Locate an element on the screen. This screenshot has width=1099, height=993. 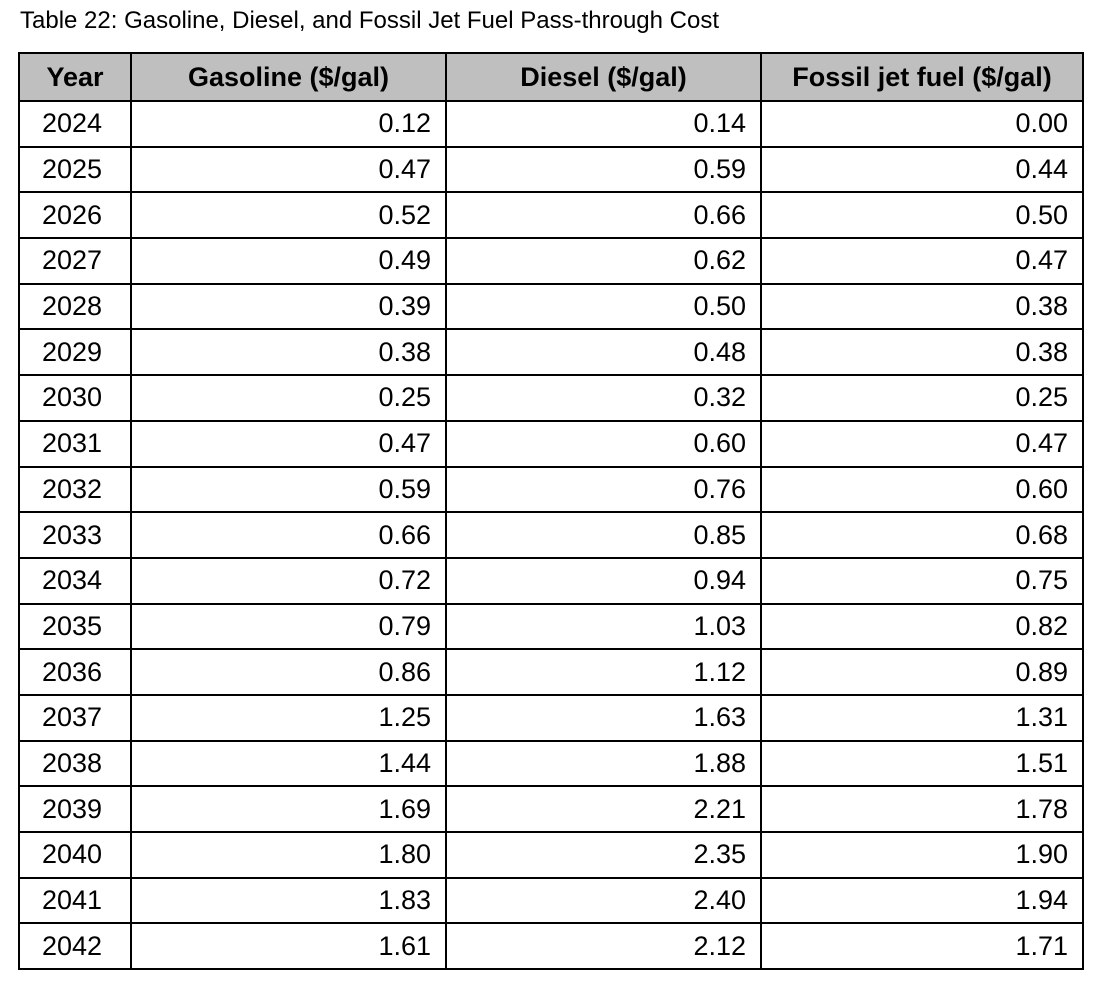
jet-fuel-cell: 0.75 is located at coordinates (922, 580).